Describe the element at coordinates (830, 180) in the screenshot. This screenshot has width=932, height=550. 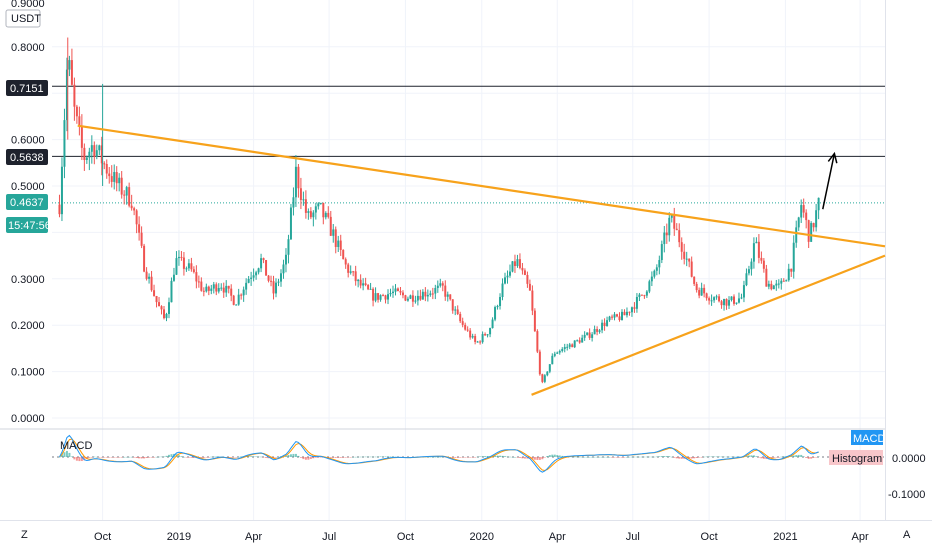
I see `annotation-arrow` at that location.